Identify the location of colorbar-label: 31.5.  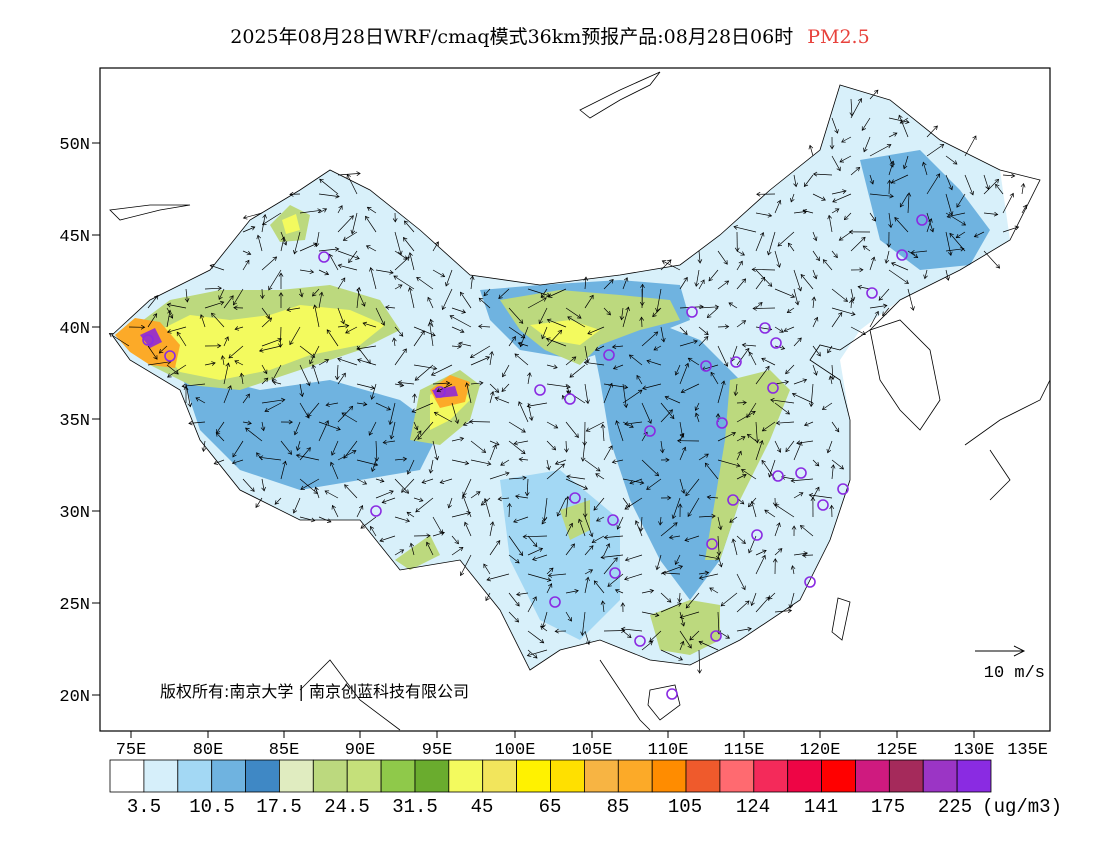
(415, 807).